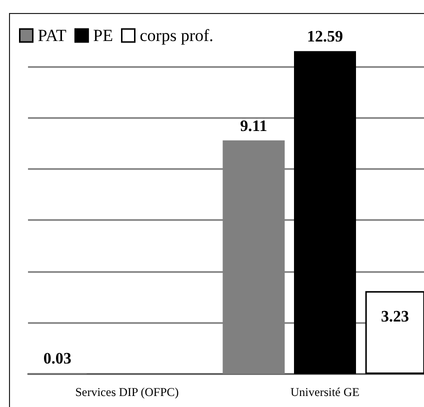  Describe the element at coordinates (57, 359) in the screenshot. I see `data-label: 0.03` at that location.